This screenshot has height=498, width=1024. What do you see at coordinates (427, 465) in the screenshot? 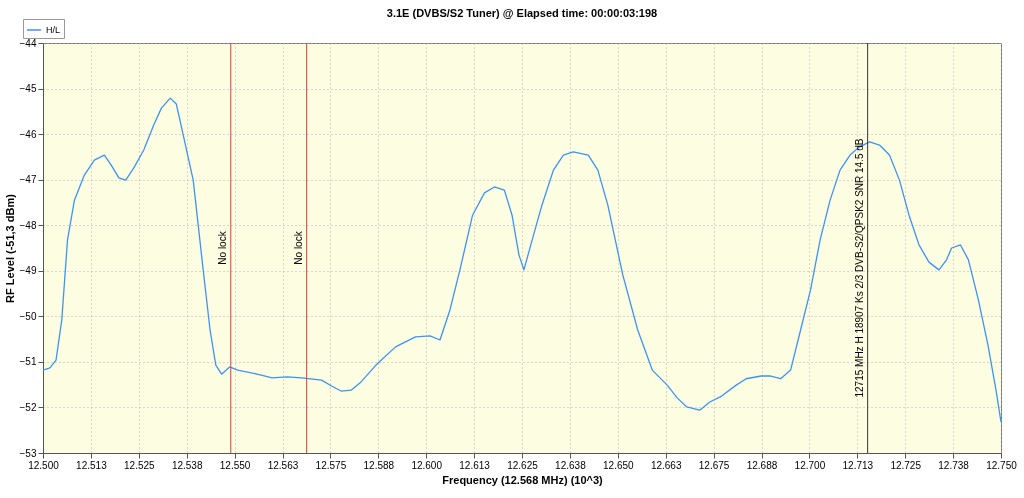
I see `x-tick-label: 12.600` at bounding box center [427, 465].